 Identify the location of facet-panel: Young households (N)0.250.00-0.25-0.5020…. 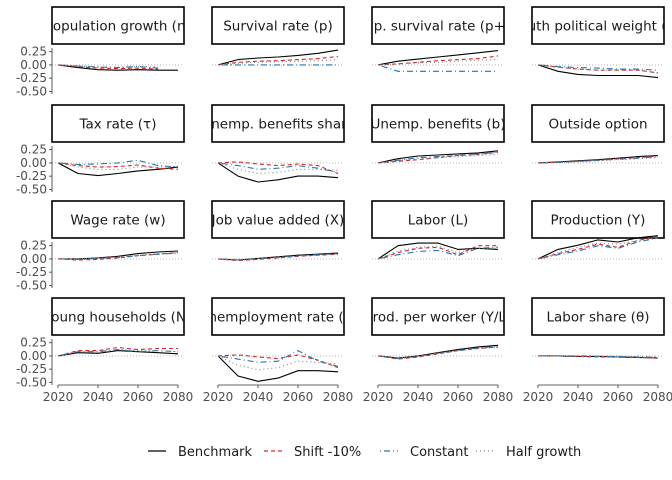
(105, 350).